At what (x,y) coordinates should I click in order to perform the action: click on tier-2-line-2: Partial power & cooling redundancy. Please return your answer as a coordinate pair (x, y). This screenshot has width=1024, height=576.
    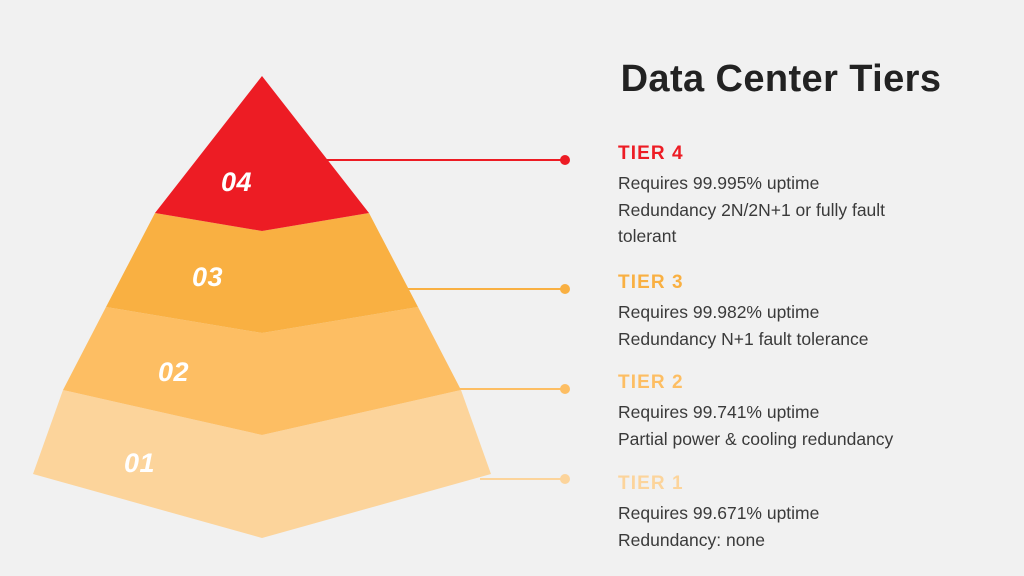
    Looking at the image, I should click on (756, 438).